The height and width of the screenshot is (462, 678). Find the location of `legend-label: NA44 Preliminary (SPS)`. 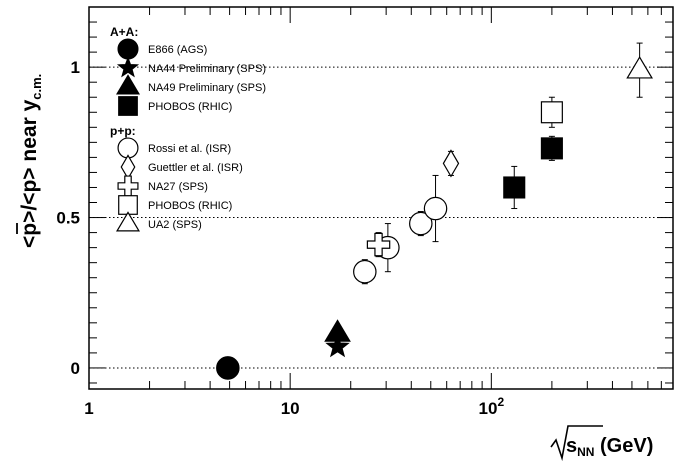

legend-label: NA44 Preliminary (SPS) is located at coordinates (207, 69).